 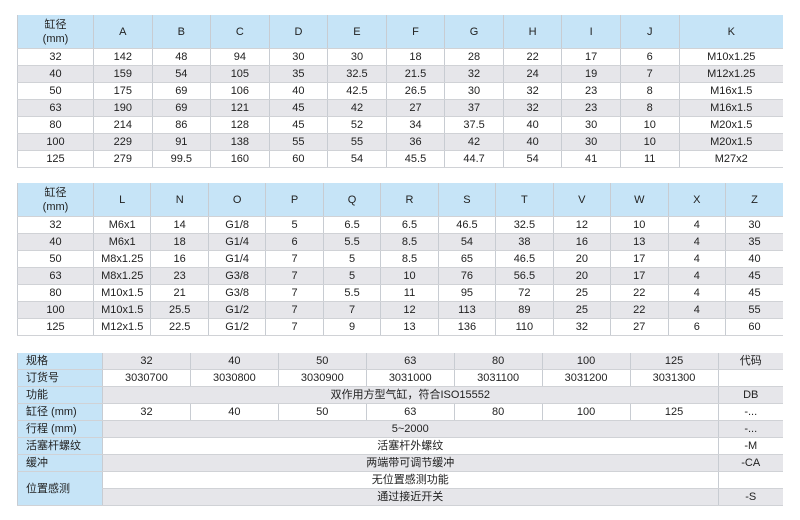 I want to click on cell: 两端带可调节缓冲, so click(x=410, y=463).